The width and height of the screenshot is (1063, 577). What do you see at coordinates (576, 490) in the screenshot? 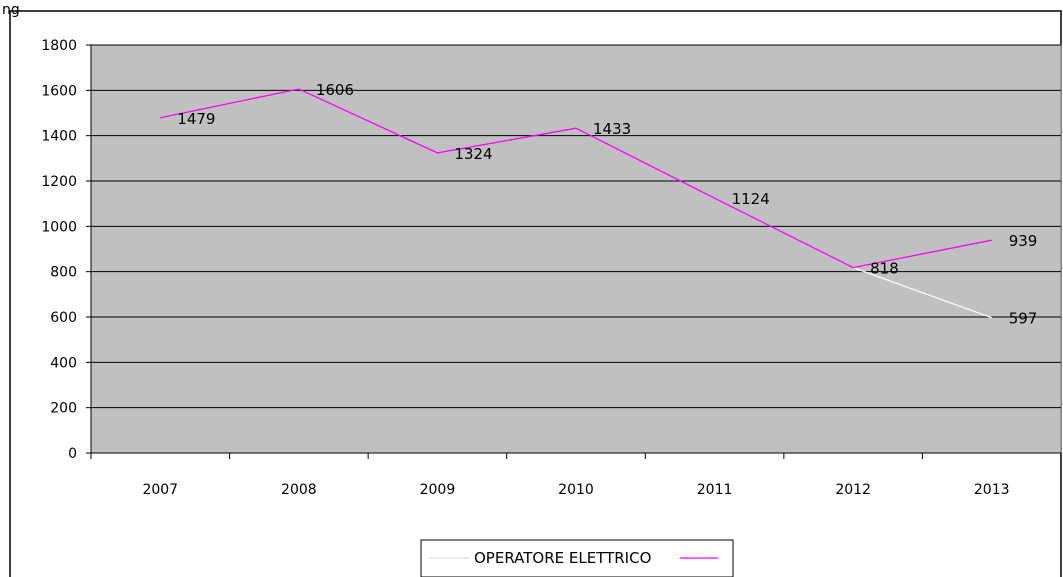
I see `x-tick-label: 2010` at bounding box center [576, 490].